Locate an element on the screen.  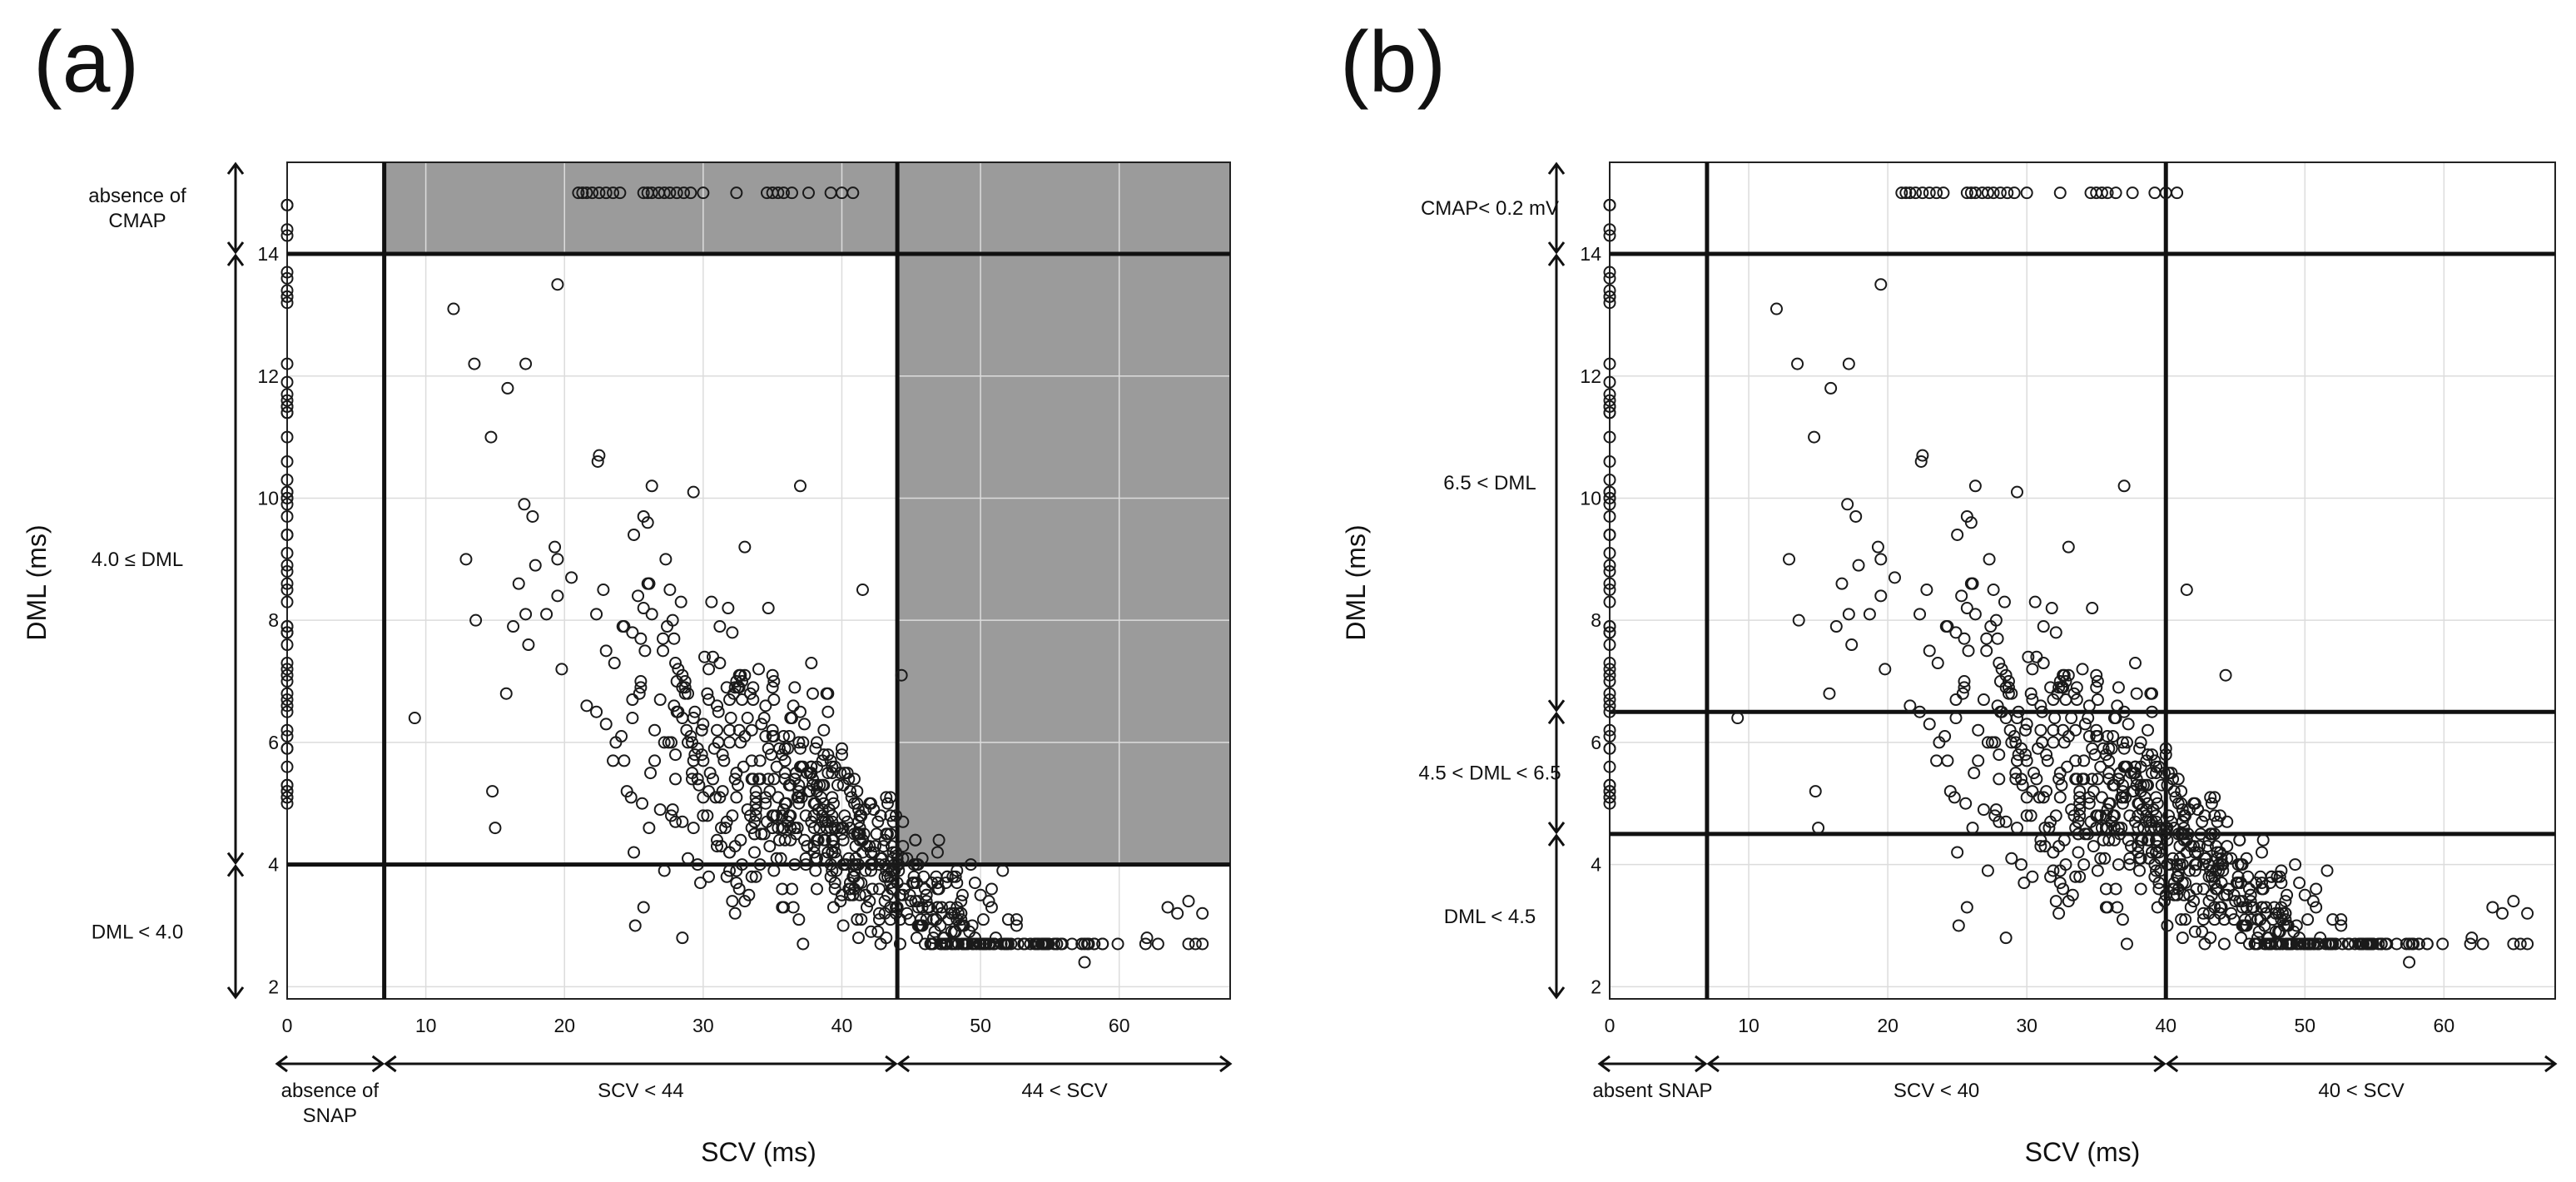
x-annotation-2: 44 < SCV is located at coordinates (1064, 1091).